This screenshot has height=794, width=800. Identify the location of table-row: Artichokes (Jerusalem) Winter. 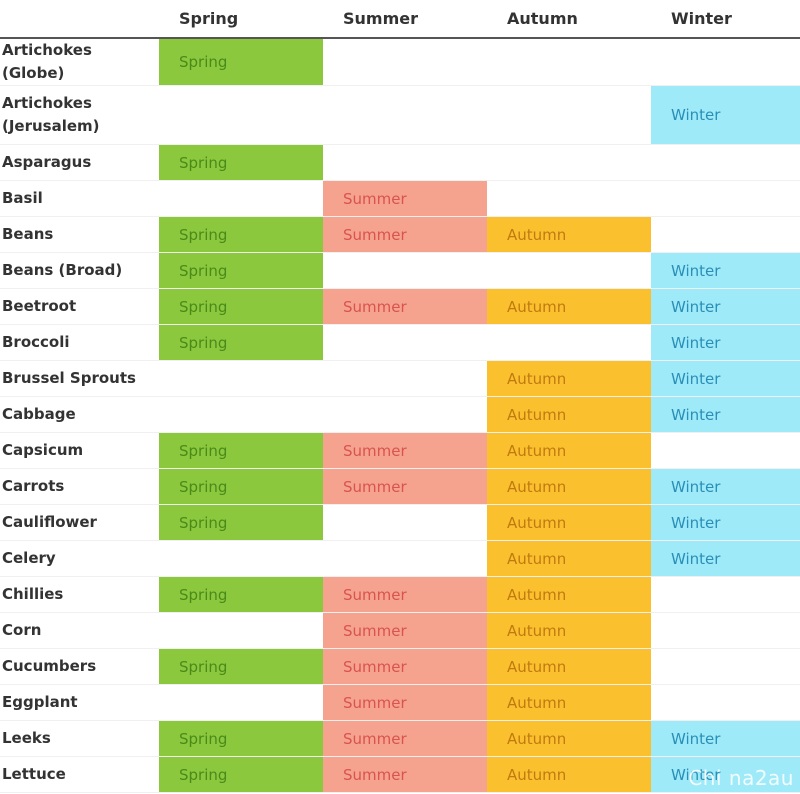
(400, 115).